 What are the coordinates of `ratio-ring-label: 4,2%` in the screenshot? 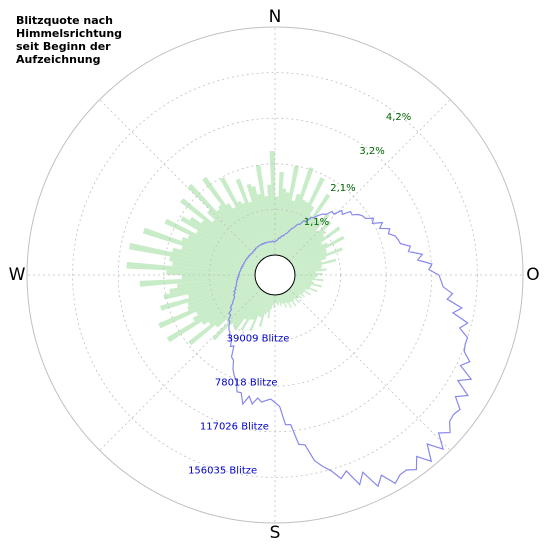 It's located at (398, 117).